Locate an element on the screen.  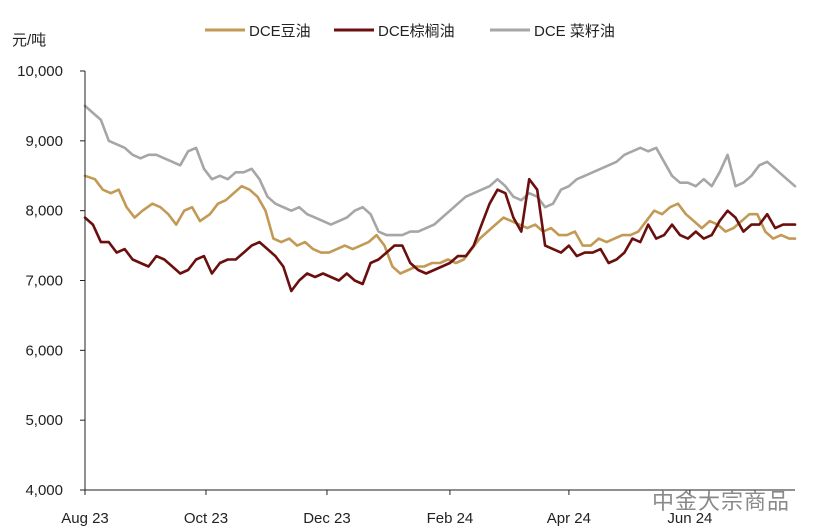
x-tick-label: Feb 24 is located at coordinates (450, 518).